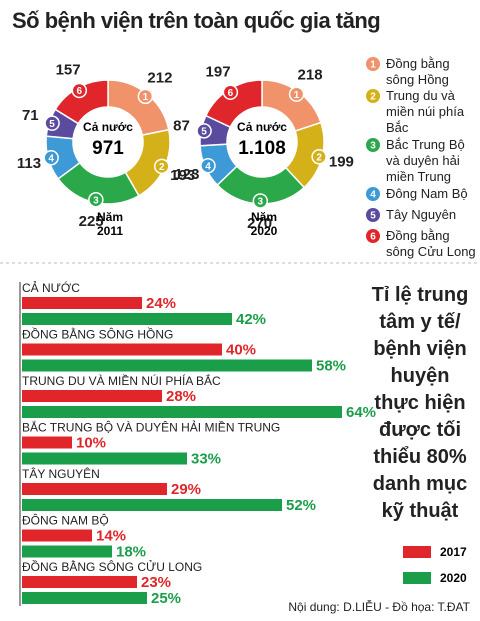  Describe the element at coordinates (262, 148) in the screenshot. I see `total-label: 1.108` at that location.